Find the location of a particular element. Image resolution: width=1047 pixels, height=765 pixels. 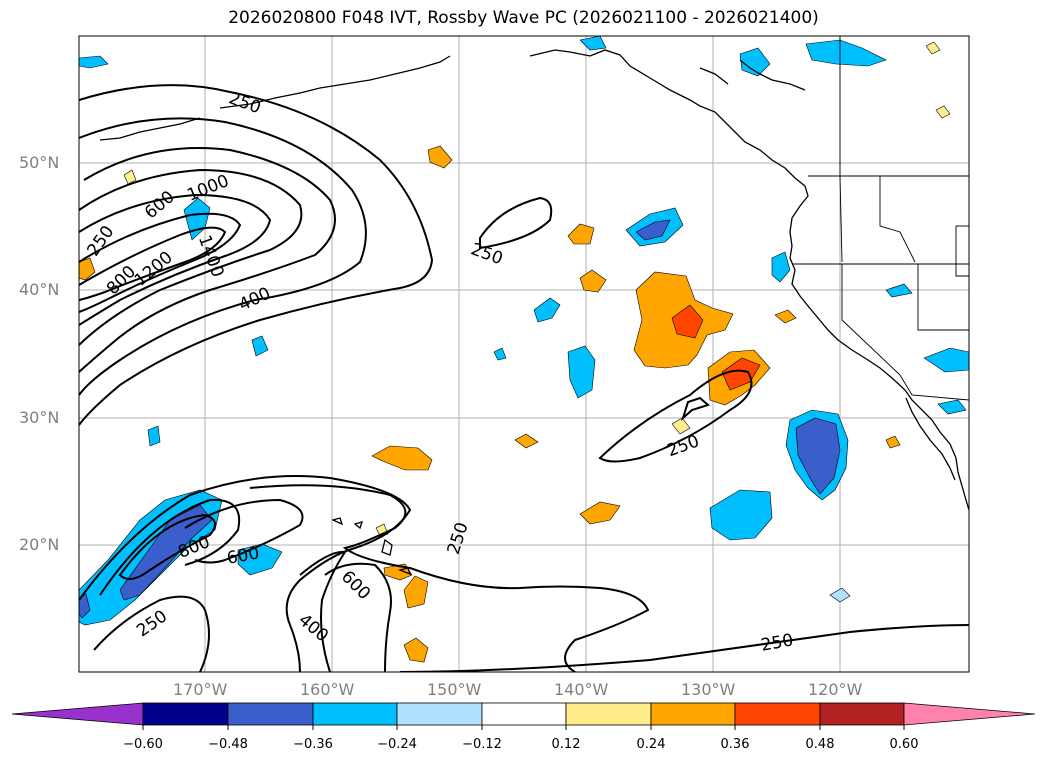

colorbar is located at coordinates (523, 716).